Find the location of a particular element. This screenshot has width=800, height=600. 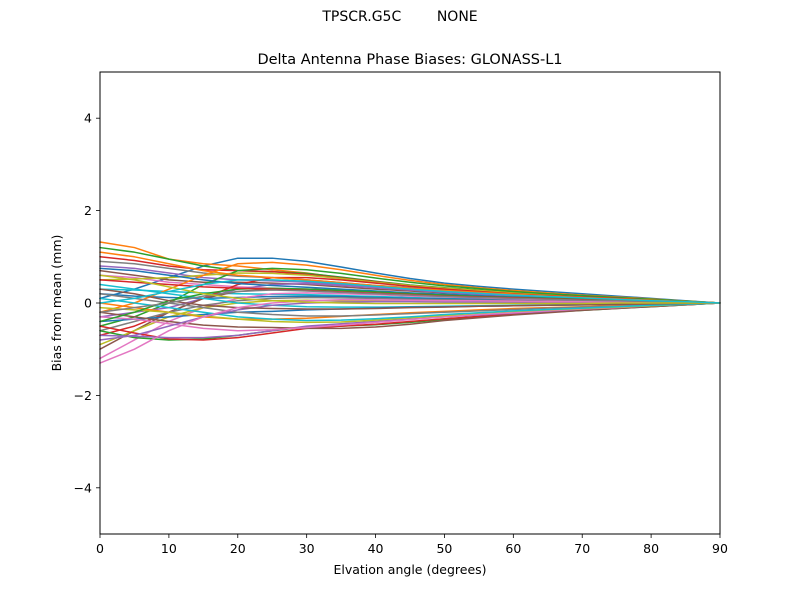

x-axis-ticks: 0 10 20 30 40 50 60 70 80 90 is located at coordinates (412, 545).